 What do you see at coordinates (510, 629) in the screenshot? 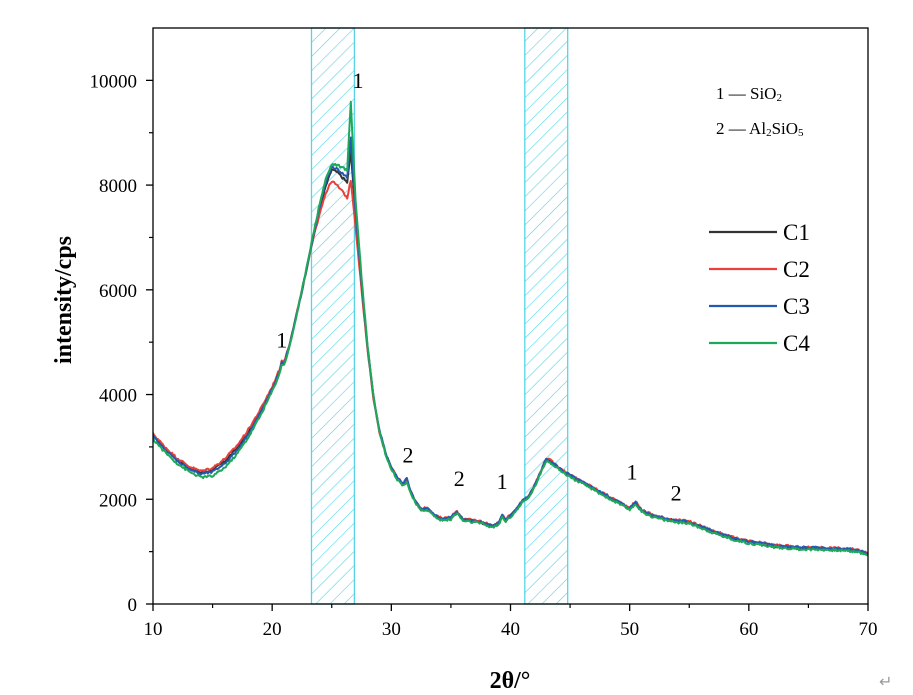
I see `x-tick-label: 40` at bounding box center [510, 629].